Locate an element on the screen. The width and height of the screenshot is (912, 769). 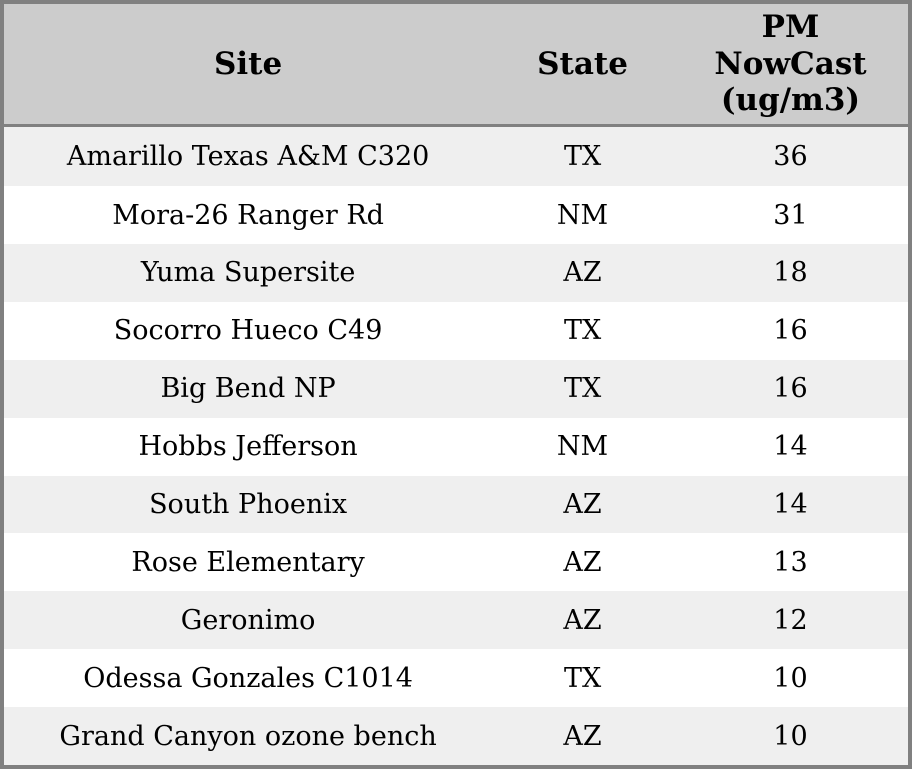
site-cell: South Phoenix is located at coordinates (248, 504).